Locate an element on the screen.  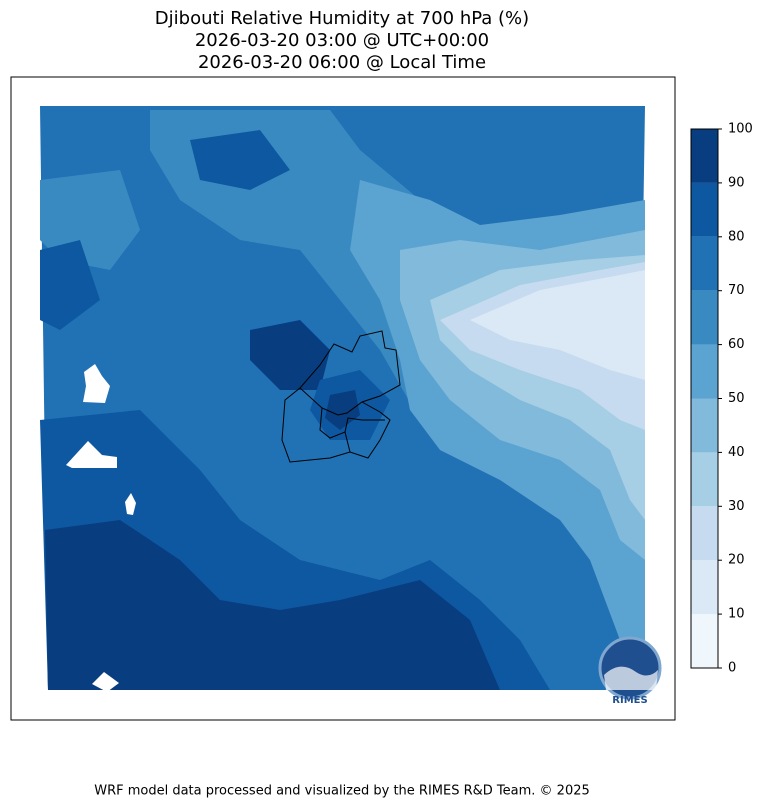
colorbar-tick-label: 50 is located at coordinates (736, 398).